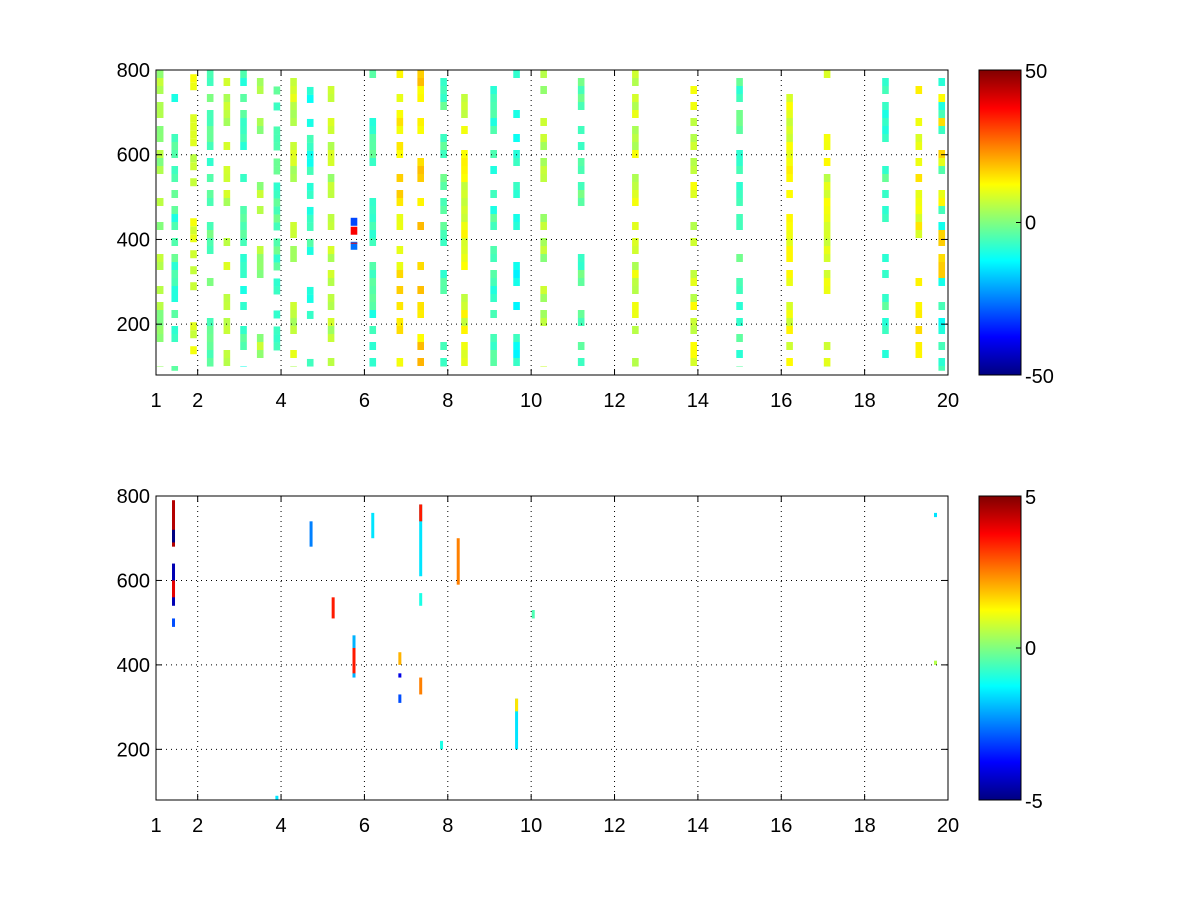  Describe the element at coordinates (133, 581) in the screenshot. I see `y-tick-label: 600` at that location.